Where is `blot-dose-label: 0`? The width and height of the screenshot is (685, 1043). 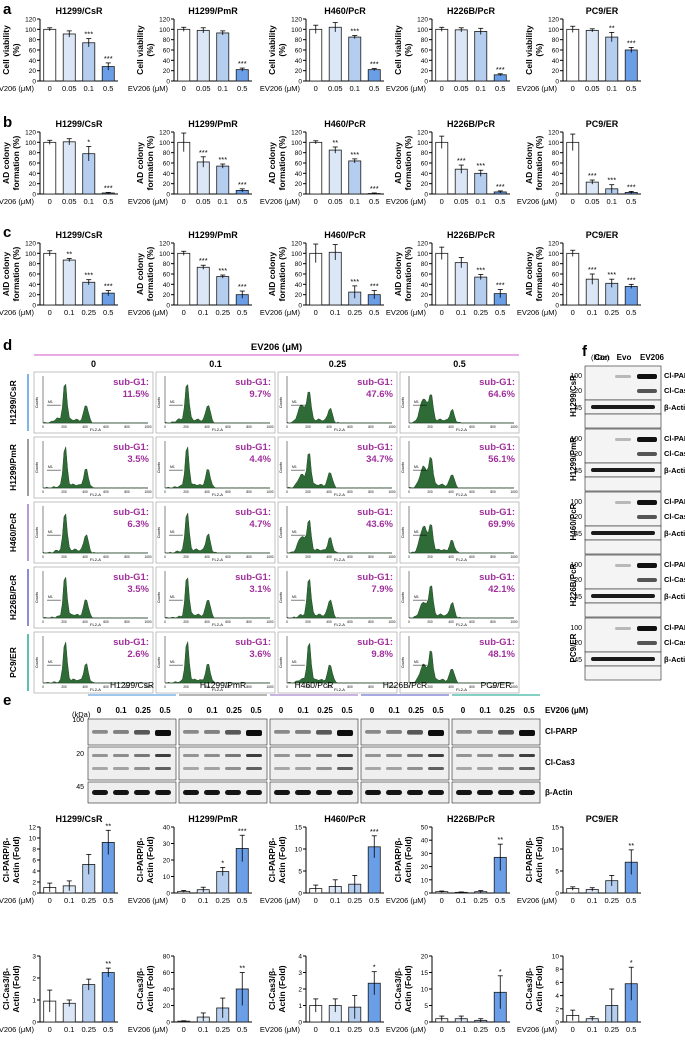
blot-dose-label: 0 is located at coordinates (372, 710).